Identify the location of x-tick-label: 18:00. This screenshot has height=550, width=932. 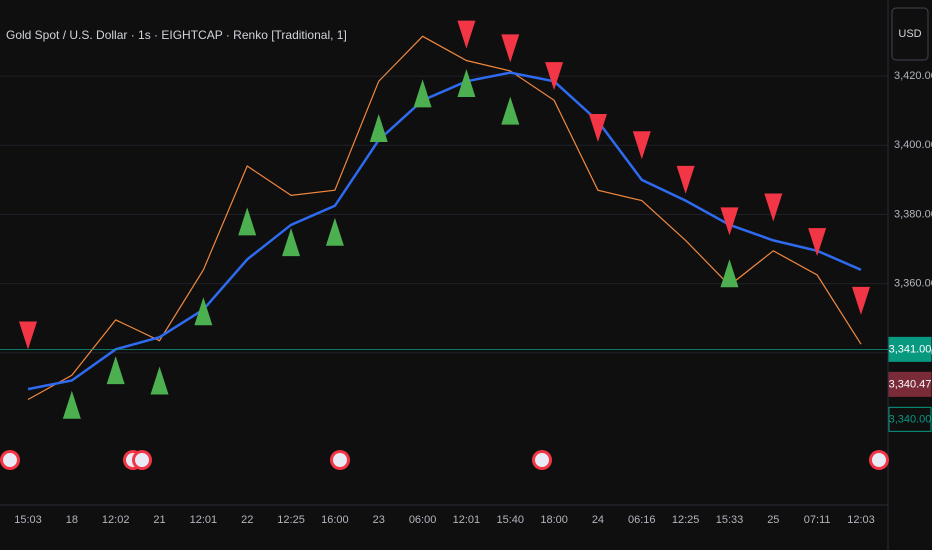
(554, 520).